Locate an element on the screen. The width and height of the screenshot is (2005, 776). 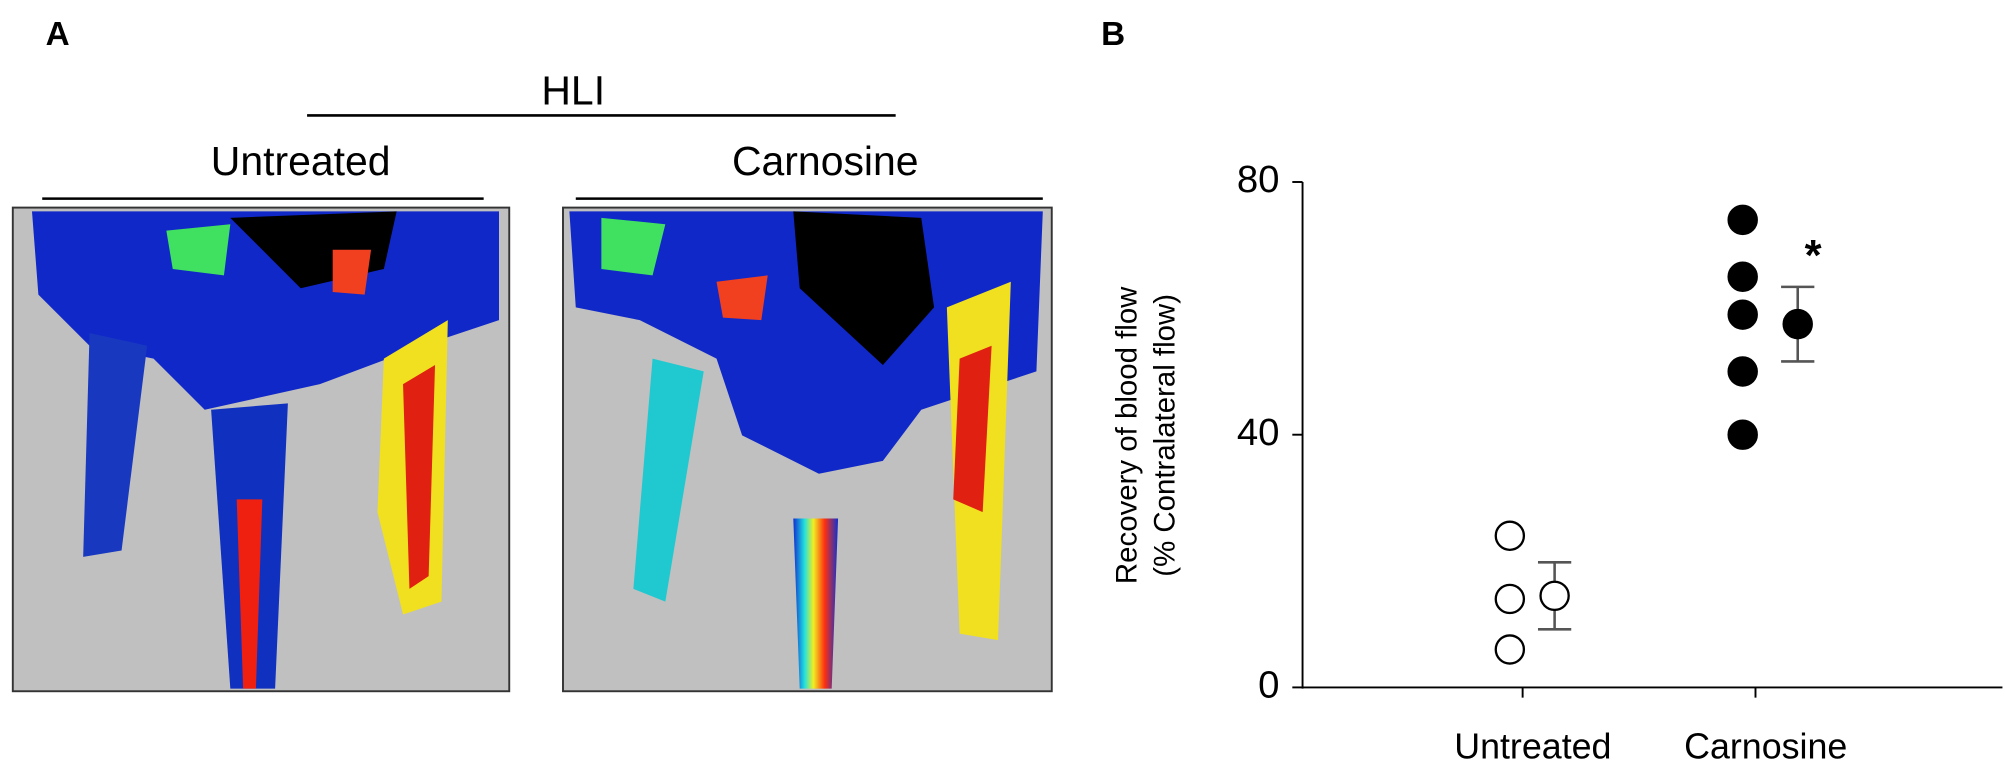
y-tick-label: 0 is located at coordinates (1268, 685).